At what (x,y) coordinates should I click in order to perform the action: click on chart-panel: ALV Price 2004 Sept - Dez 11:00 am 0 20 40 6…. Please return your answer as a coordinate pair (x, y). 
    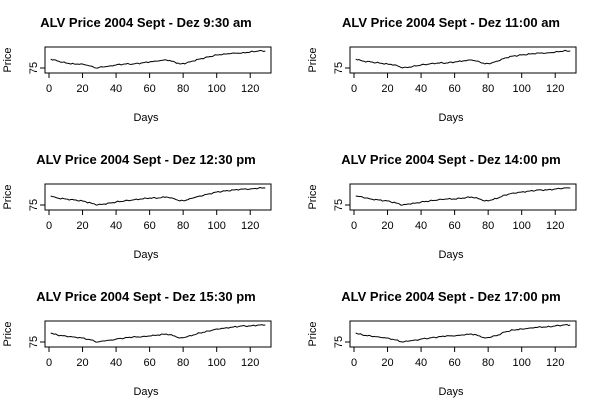
    Looking at the image, I should click on (442, 69).